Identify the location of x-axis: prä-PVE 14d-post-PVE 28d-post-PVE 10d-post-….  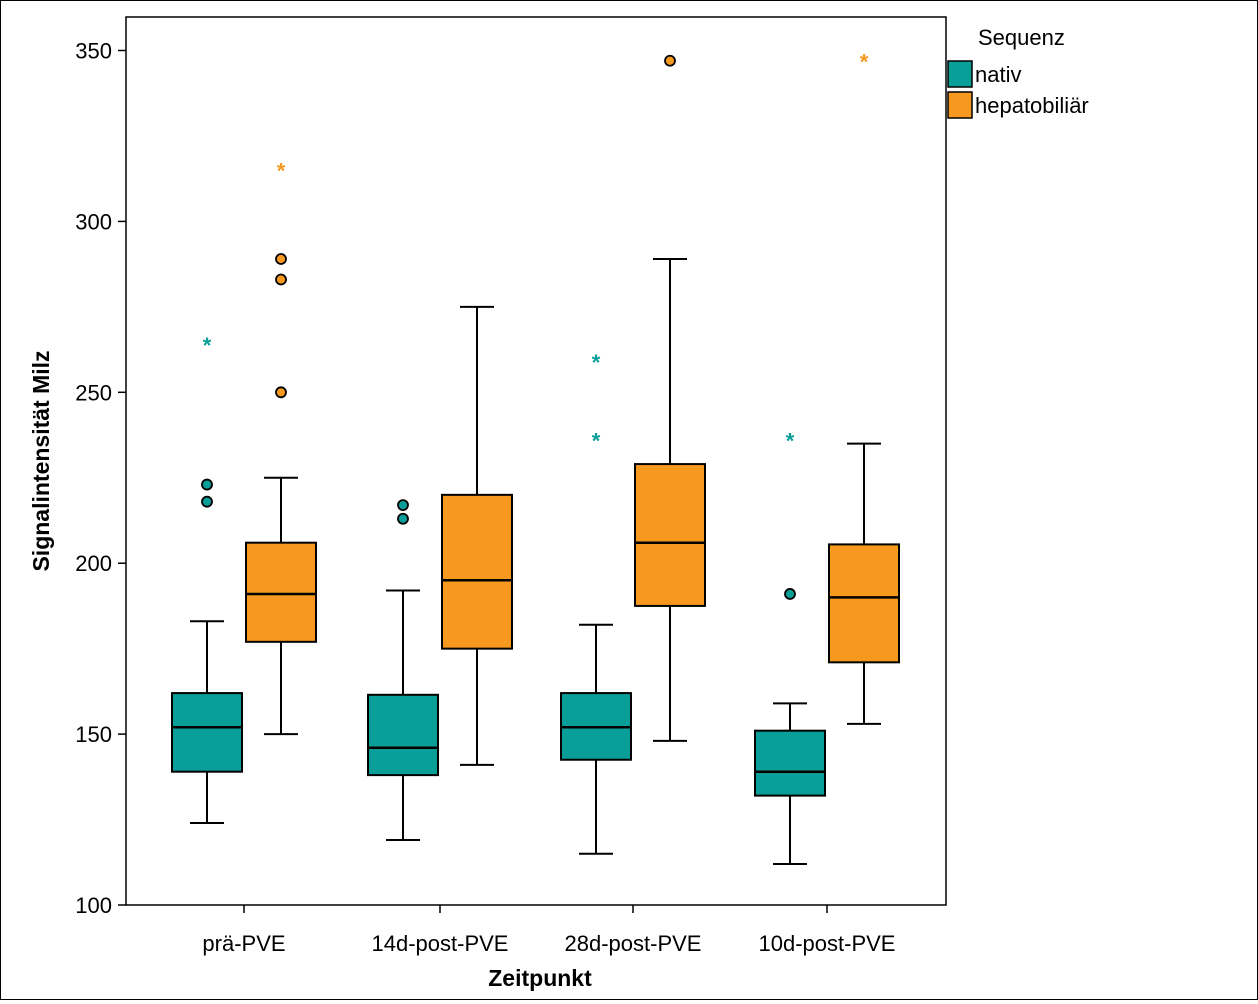
(548, 930).